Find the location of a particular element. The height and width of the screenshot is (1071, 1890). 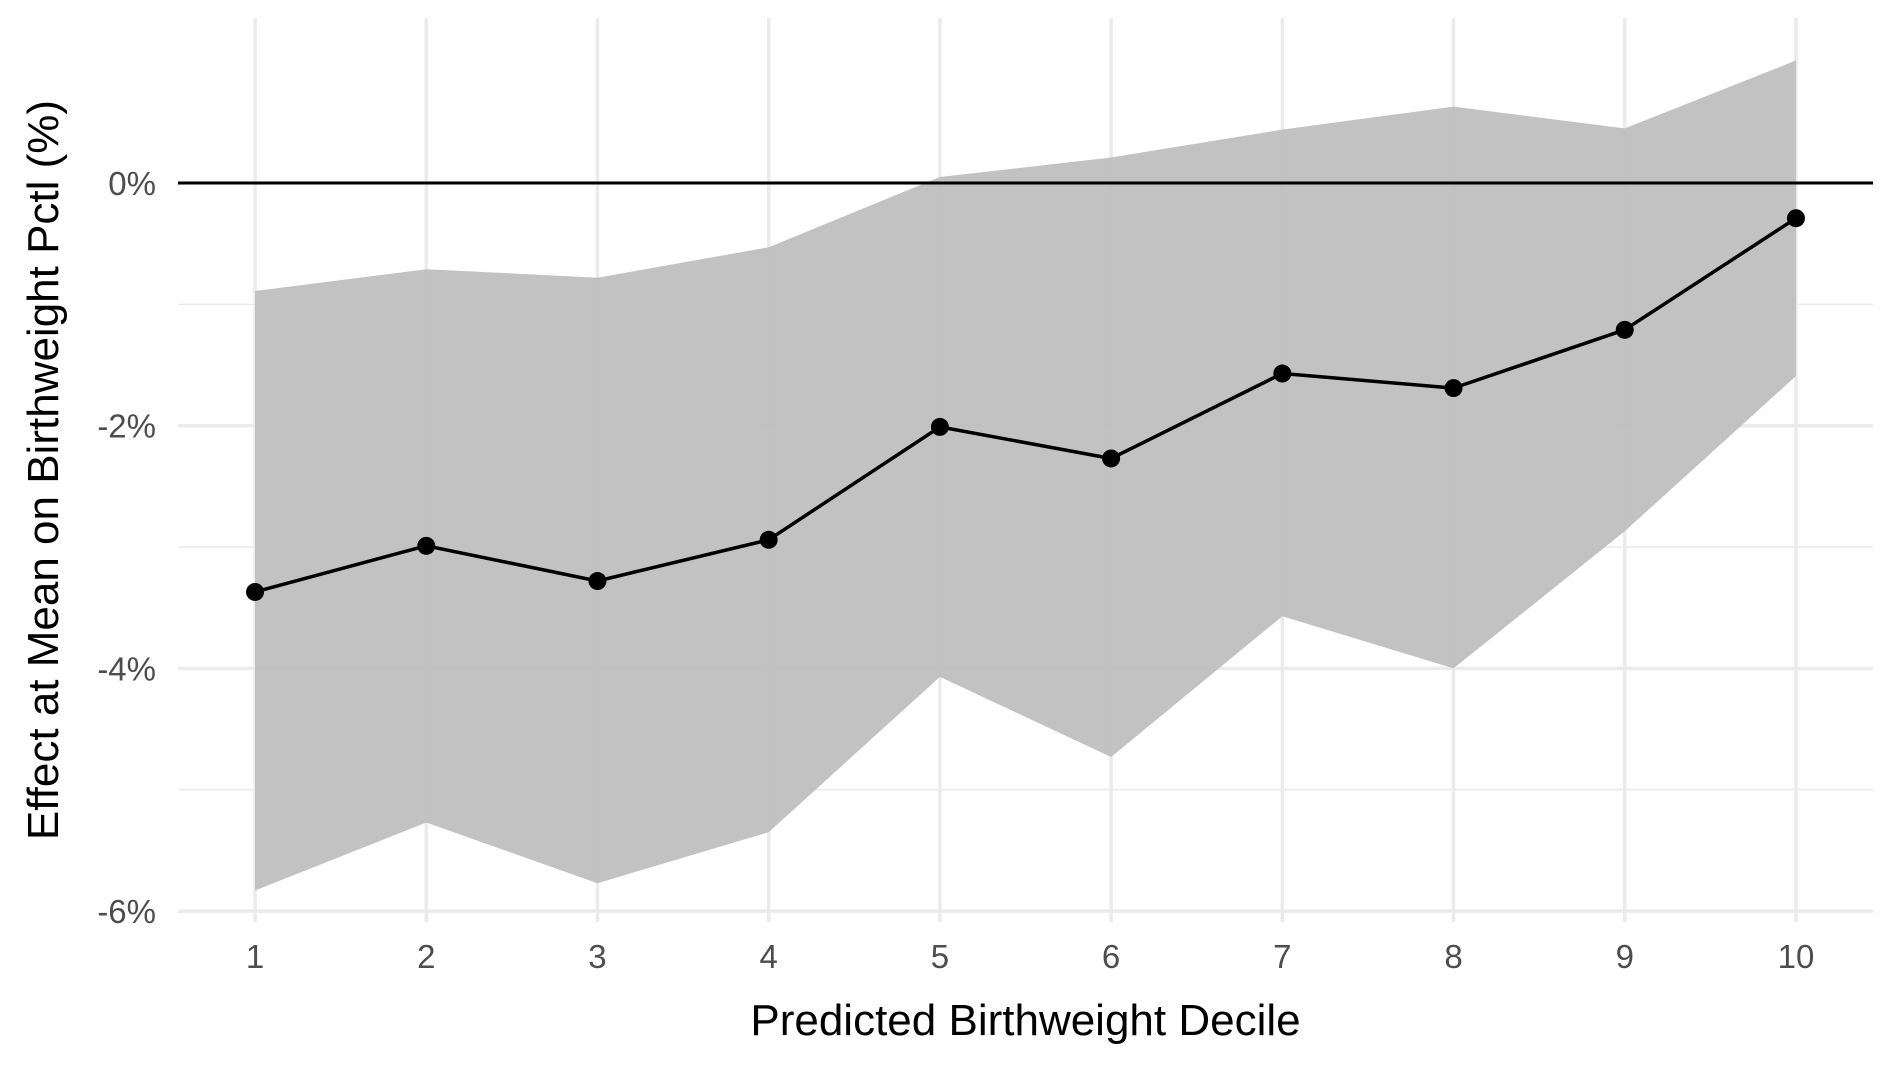

y-tick-label: -2% is located at coordinates (126, 426).